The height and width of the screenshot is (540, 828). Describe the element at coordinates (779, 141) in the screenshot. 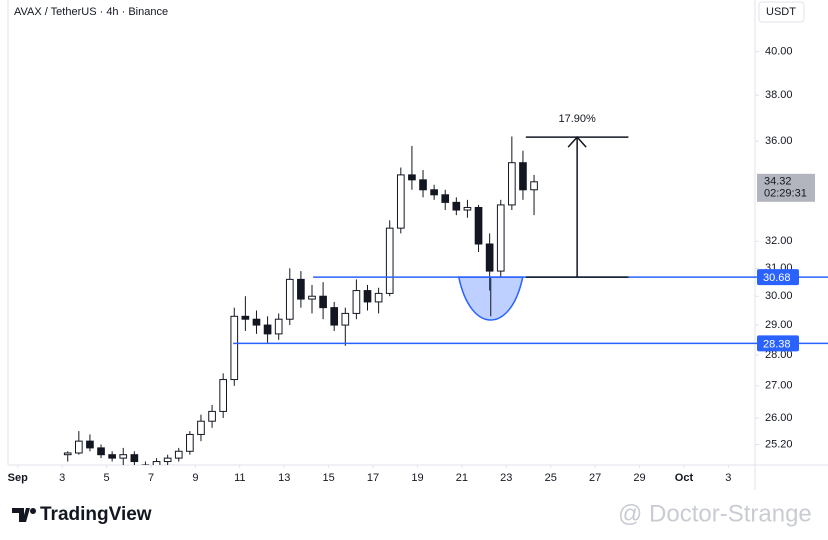

I see `y-tick-label: 36.00` at that location.